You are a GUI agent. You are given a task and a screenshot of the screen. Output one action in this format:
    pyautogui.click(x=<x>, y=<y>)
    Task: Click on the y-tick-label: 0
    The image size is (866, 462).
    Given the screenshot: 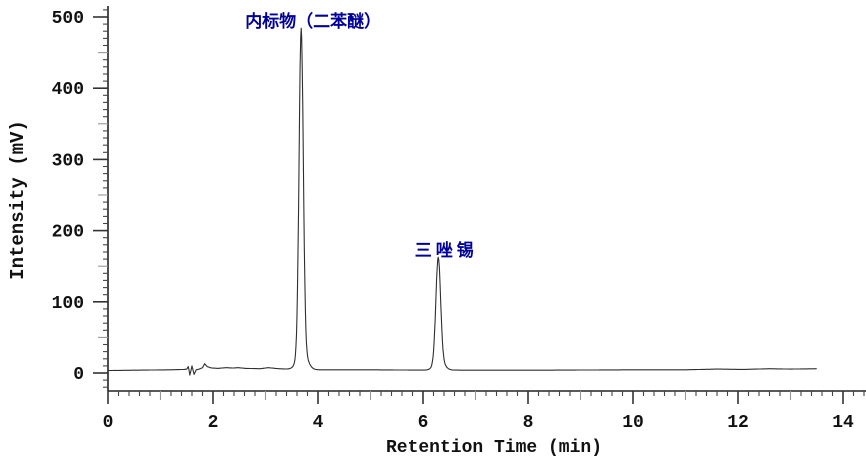 What is the action you would take?
    pyautogui.click(x=78, y=375)
    